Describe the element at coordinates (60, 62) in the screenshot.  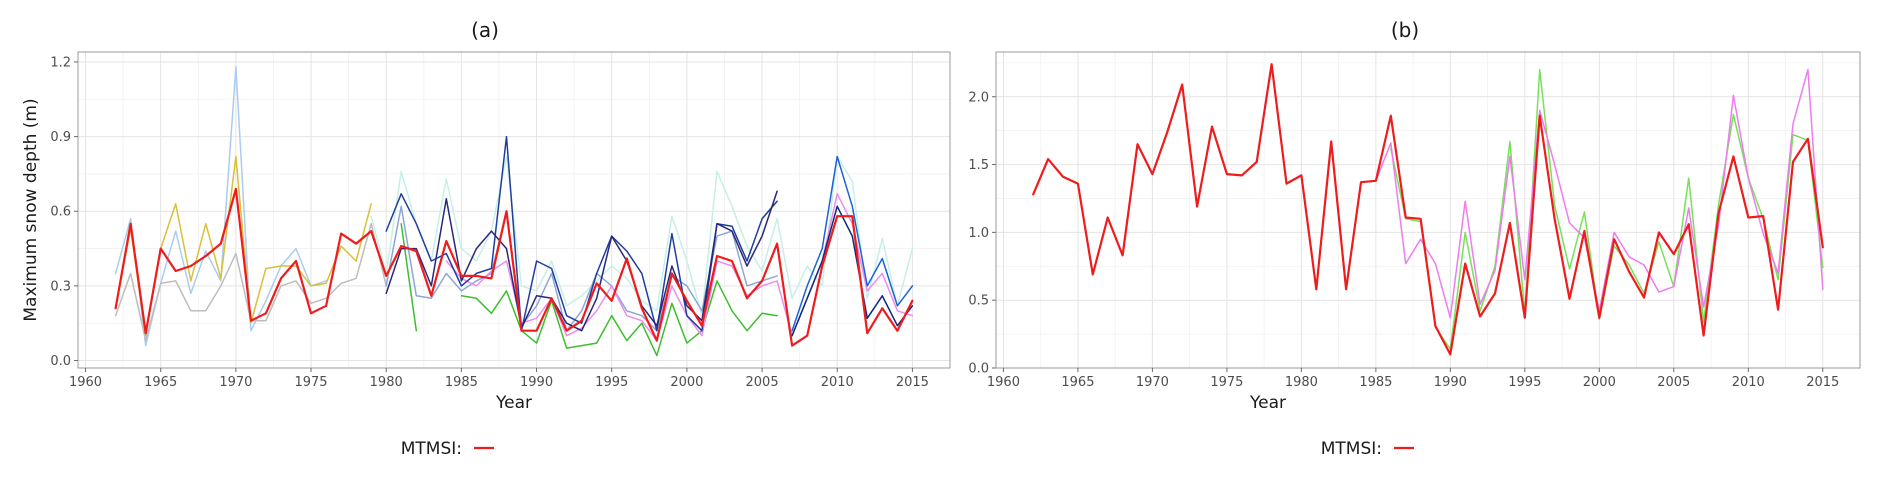
I see `y-tick-label: 1.2` at that location.